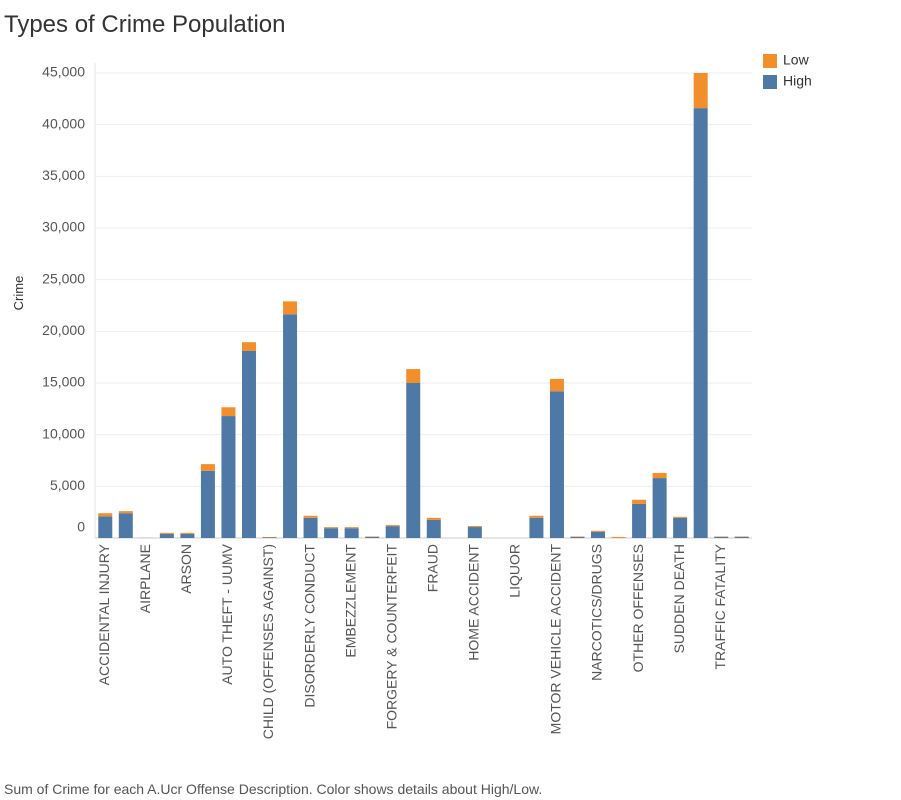 The image size is (901, 800). What do you see at coordinates (720, 606) in the screenshot?
I see `x-tick-label: TRAFFIC FATALITY` at bounding box center [720, 606].